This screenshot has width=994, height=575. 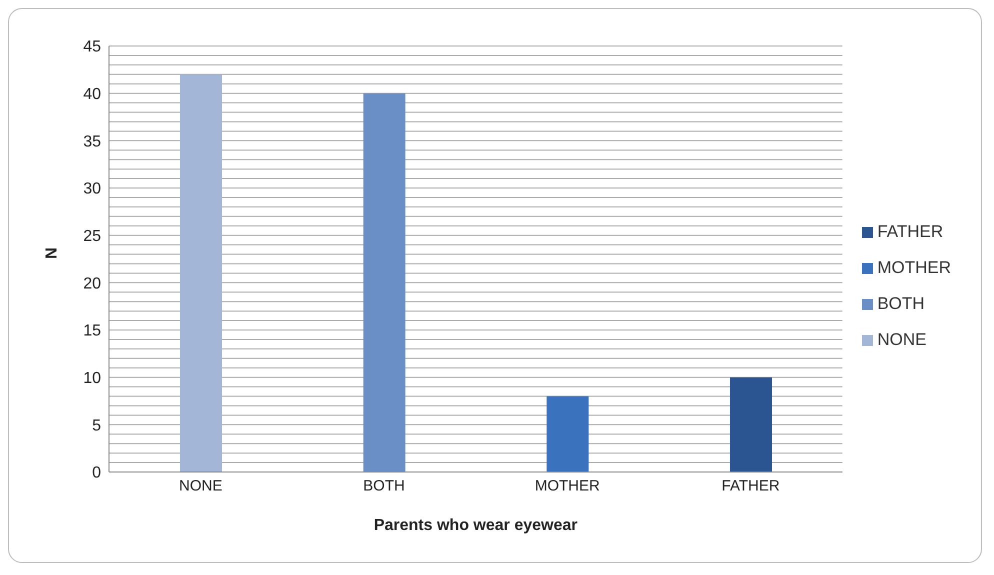 I want to click on y-axis-title: N, so click(x=52, y=253).